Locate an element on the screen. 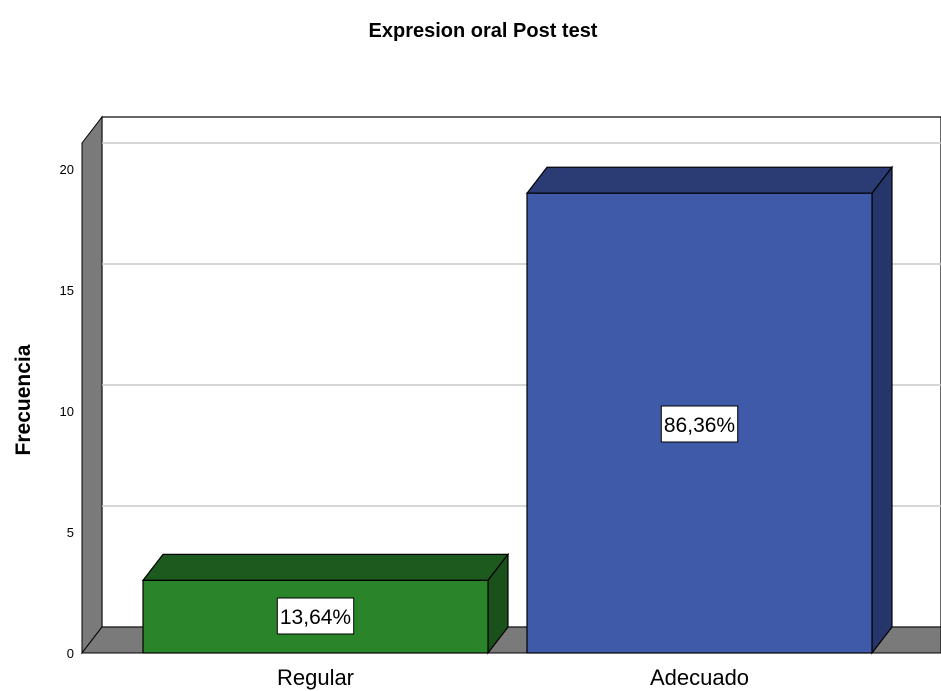 Image resolution: width=941 pixels, height=691 pixels. plot-left-wall is located at coordinates (92, 385).